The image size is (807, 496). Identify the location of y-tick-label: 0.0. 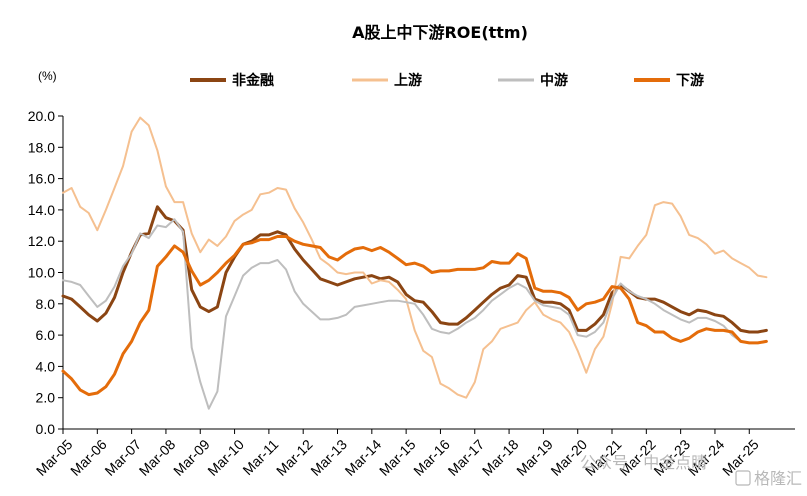
(46, 429).